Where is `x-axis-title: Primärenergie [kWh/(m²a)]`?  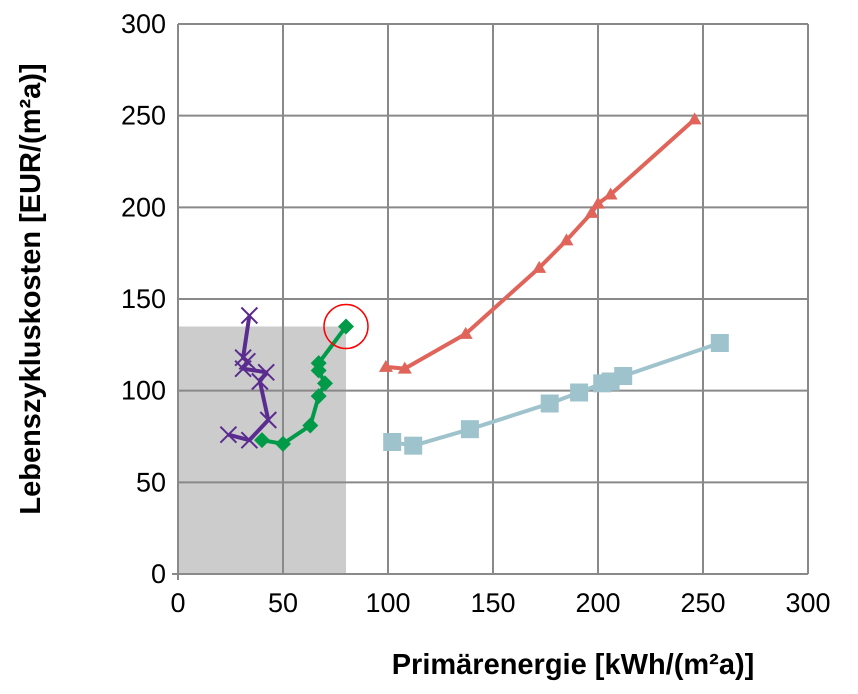
x-axis-title: Primärenergie [kWh/(m²a)] is located at coordinates (573, 665).